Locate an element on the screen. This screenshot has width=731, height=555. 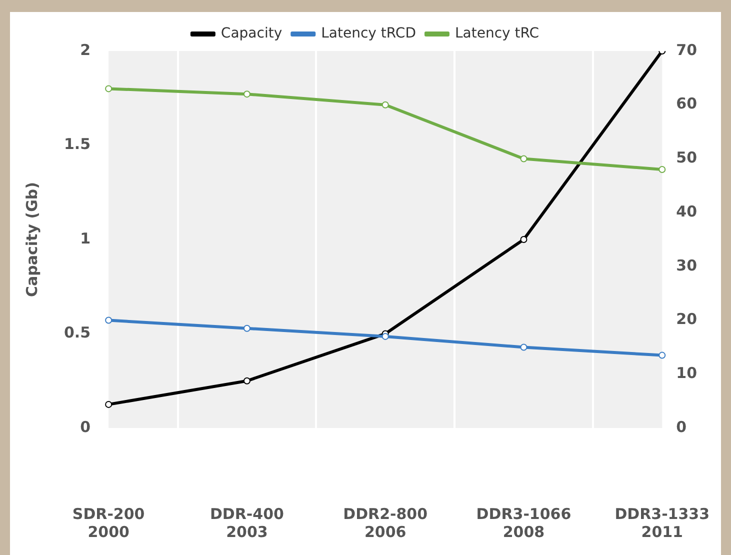
y-axis-title: Capacity (Gb) is located at coordinates (31, 239).